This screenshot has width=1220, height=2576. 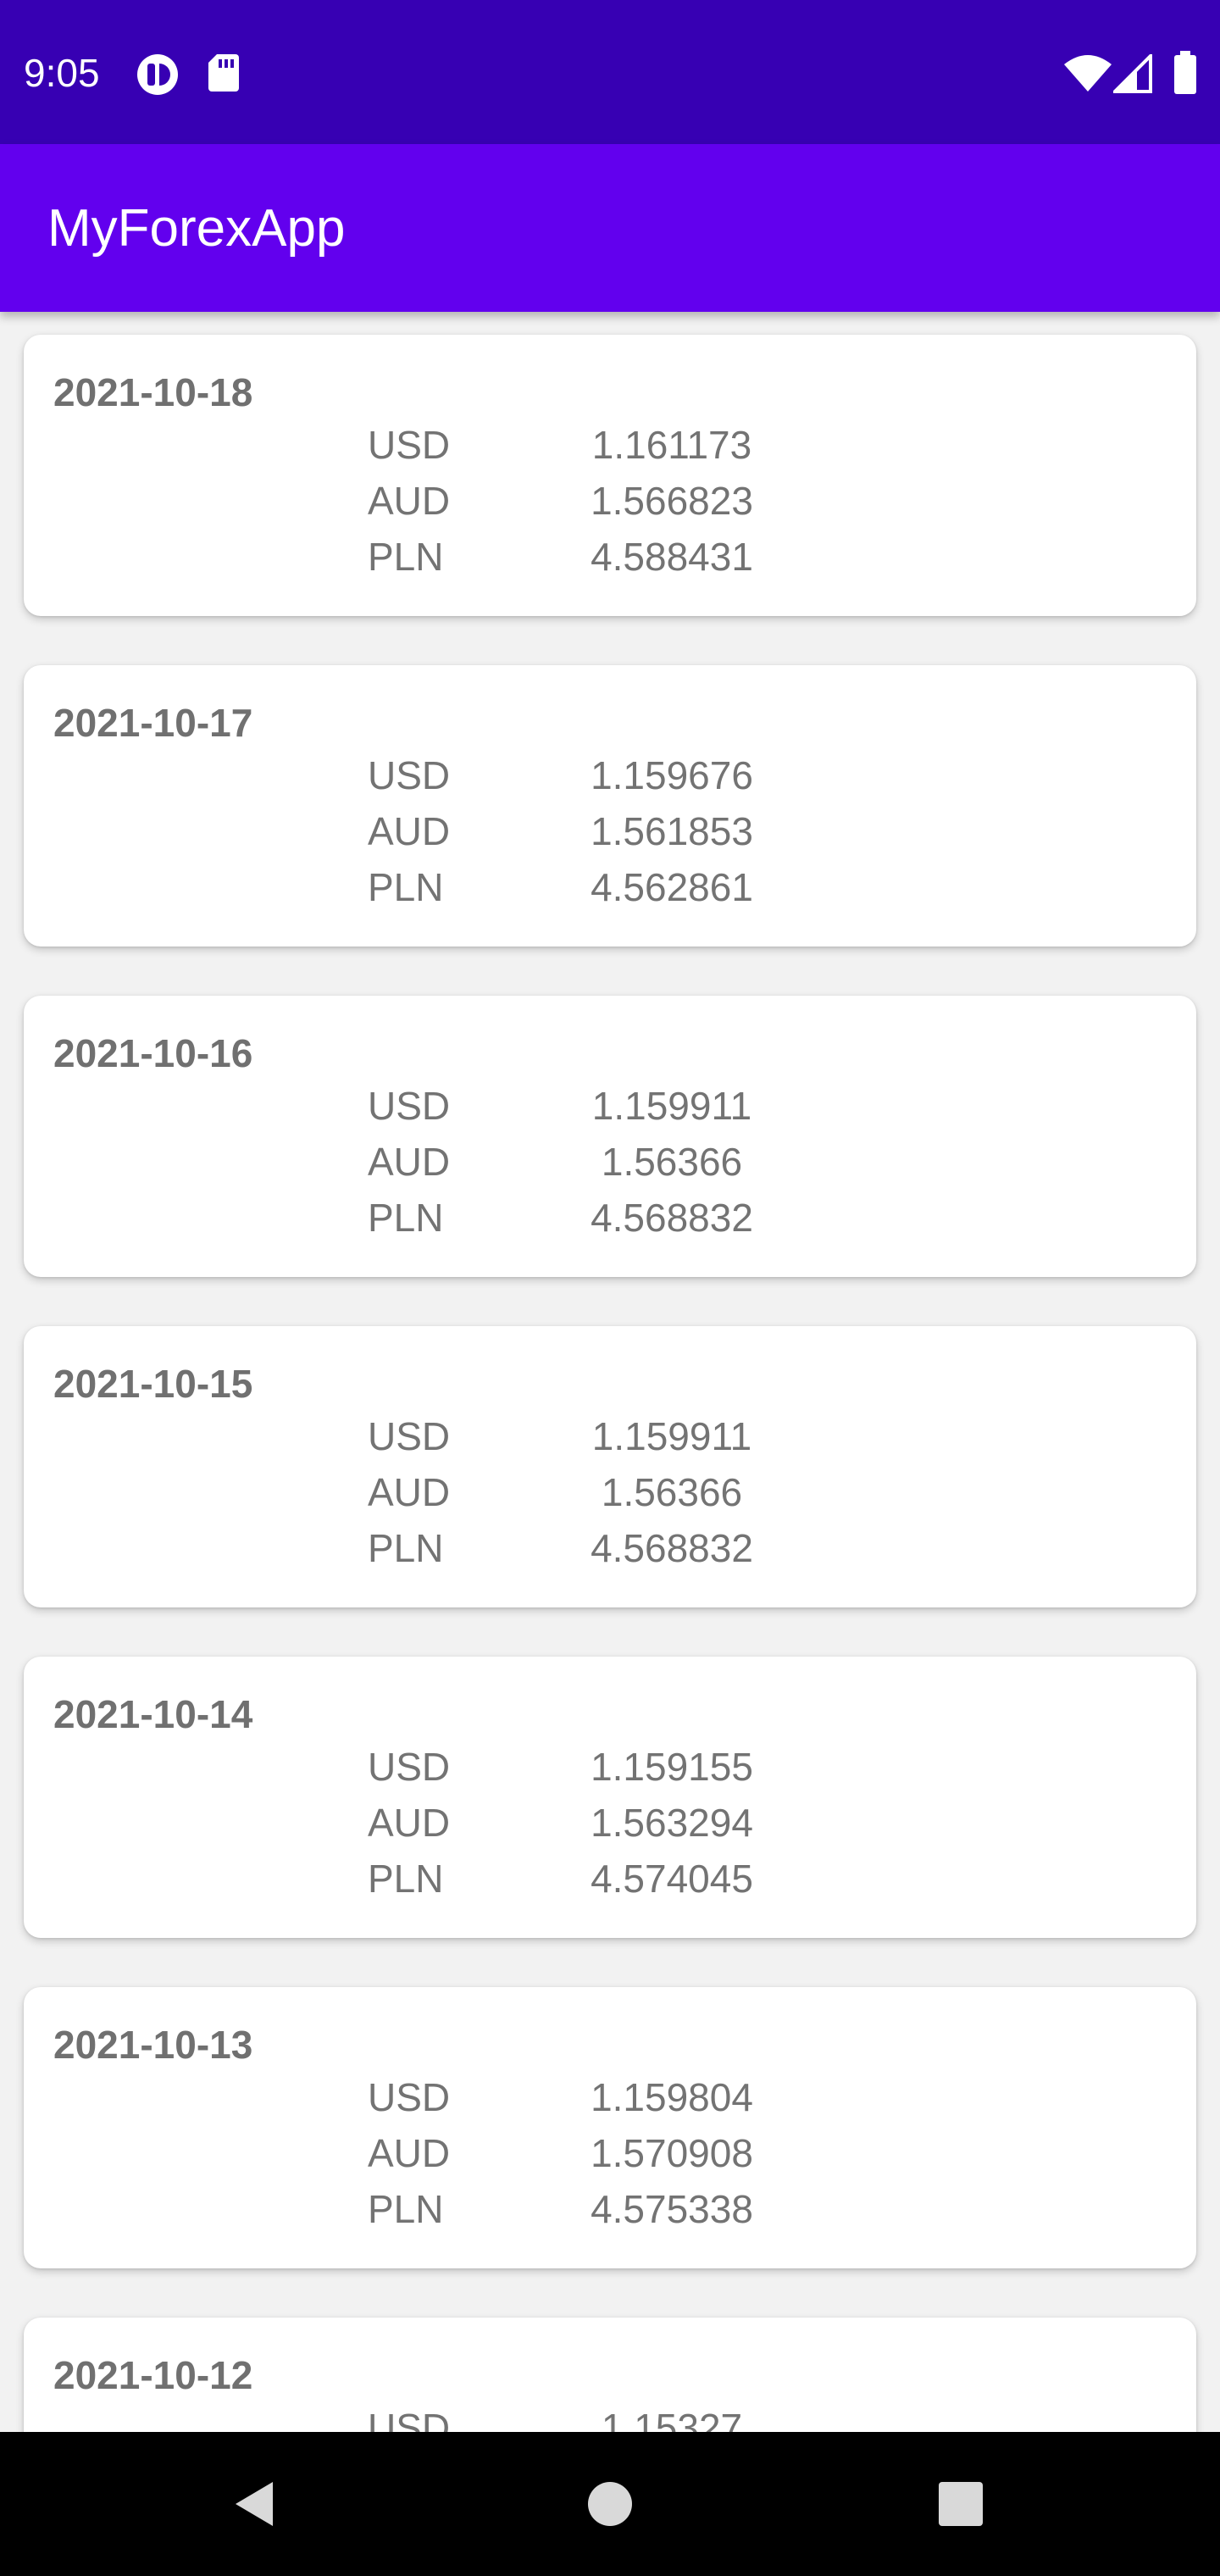 I want to click on currency-value: 4.574045, so click(x=672, y=1879).